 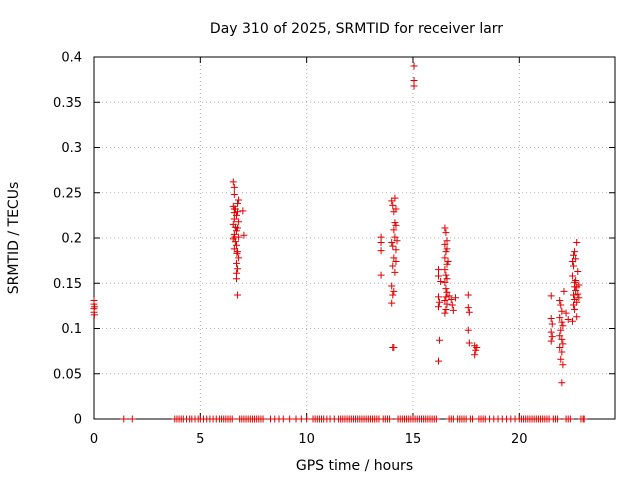 What do you see at coordinates (14, 238) in the screenshot?
I see `y-axis-label: SRMTID / TECUs` at bounding box center [14, 238].